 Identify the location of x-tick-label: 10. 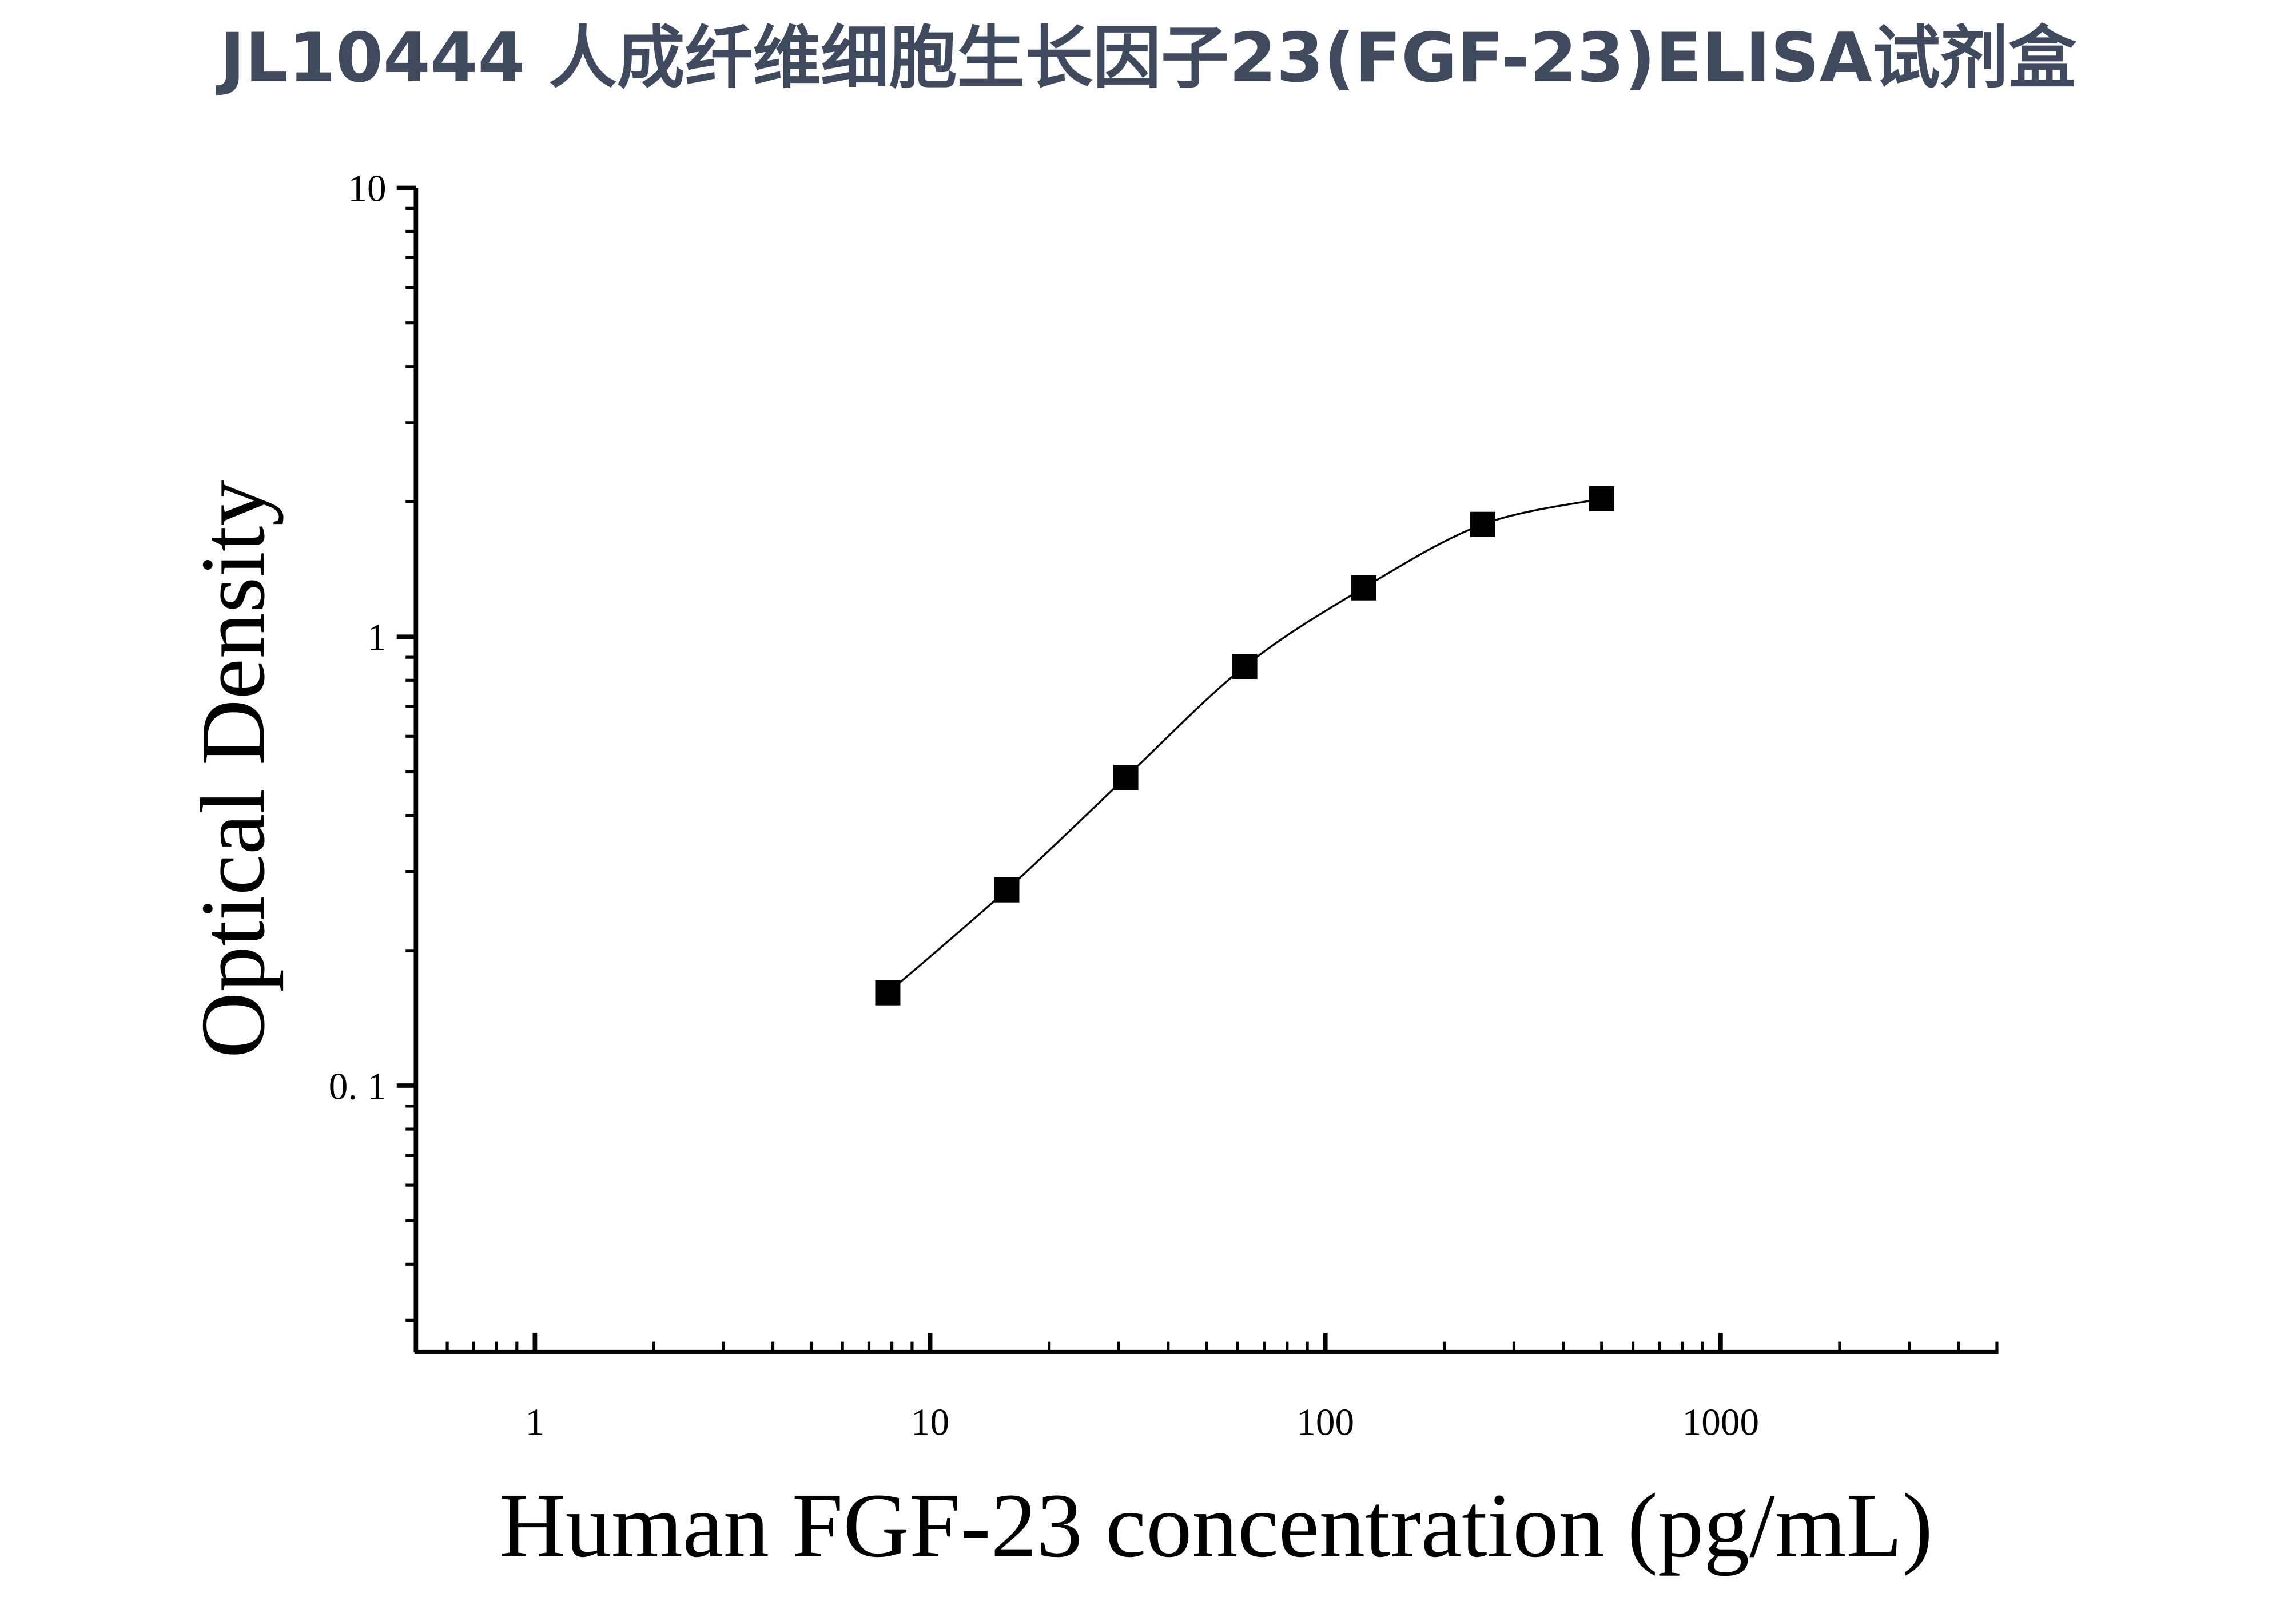
(930, 1422).